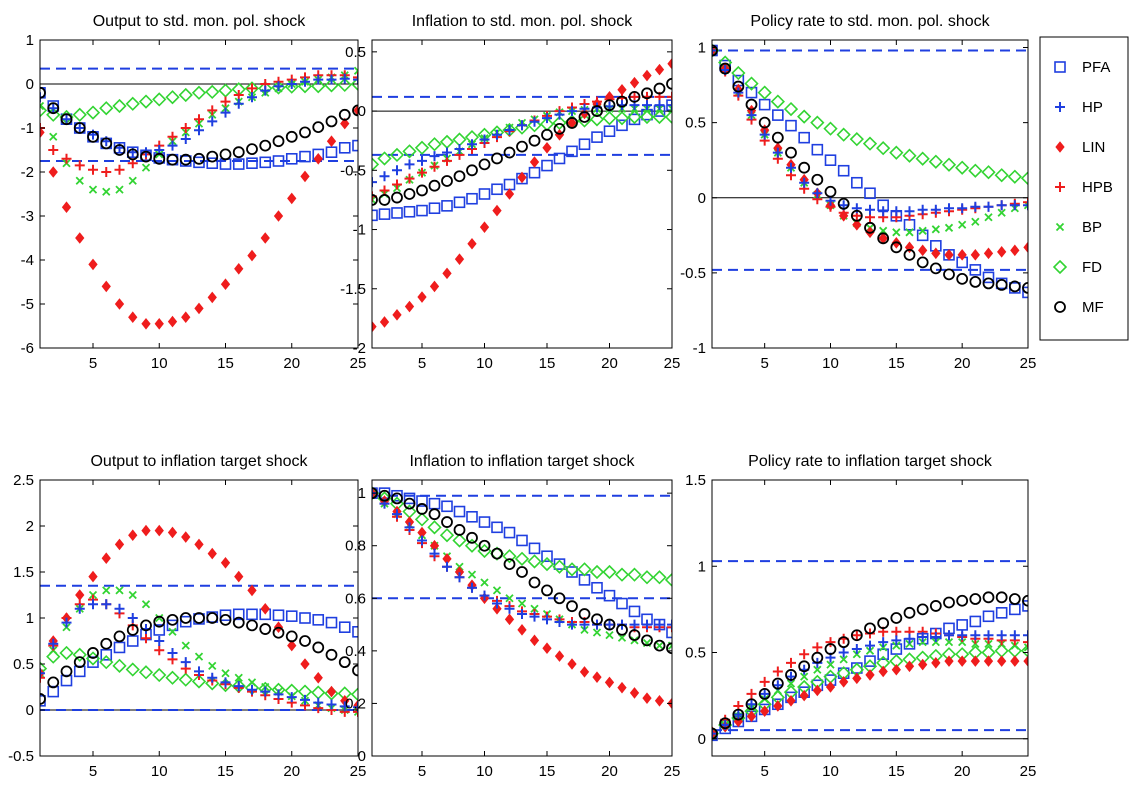 Image resolution: width=1130 pixels, height=787 pixels. I want to click on axes-frame, so click(870, 618).